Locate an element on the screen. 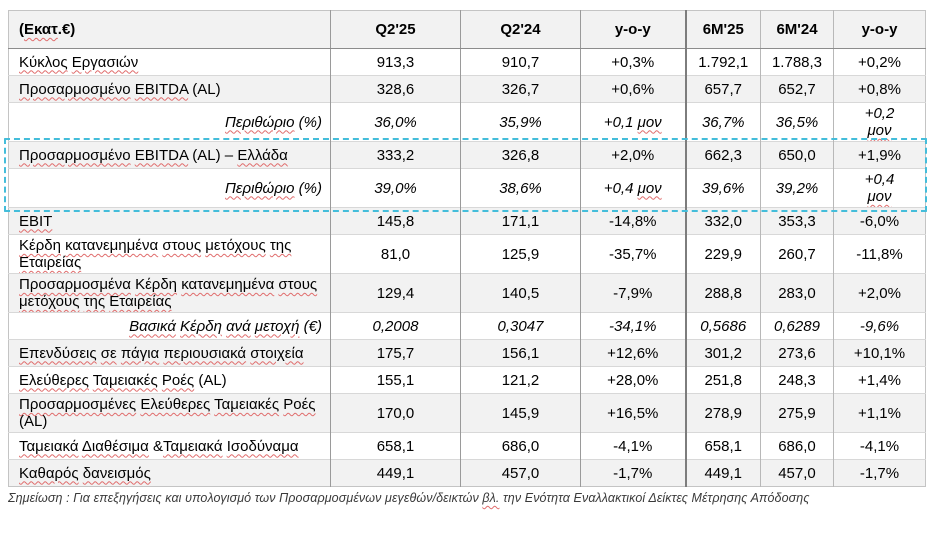 The image size is (931, 549). cell-q2-current: 328,6 is located at coordinates (395, 89).